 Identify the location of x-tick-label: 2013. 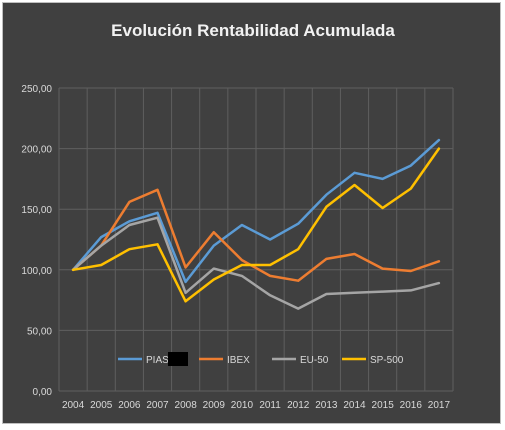
(326, 405).